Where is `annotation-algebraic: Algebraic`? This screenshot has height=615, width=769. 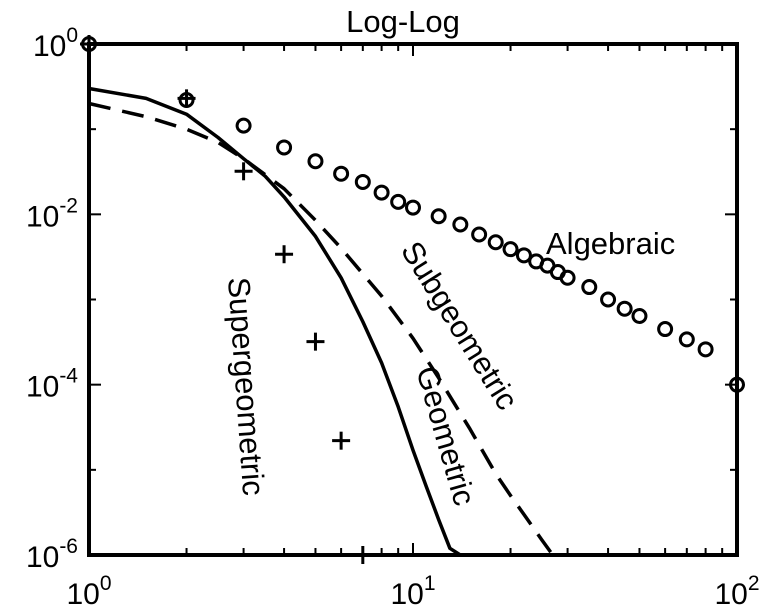
annotation-algebraic: Algebraic is located at coordinates (610, 243).